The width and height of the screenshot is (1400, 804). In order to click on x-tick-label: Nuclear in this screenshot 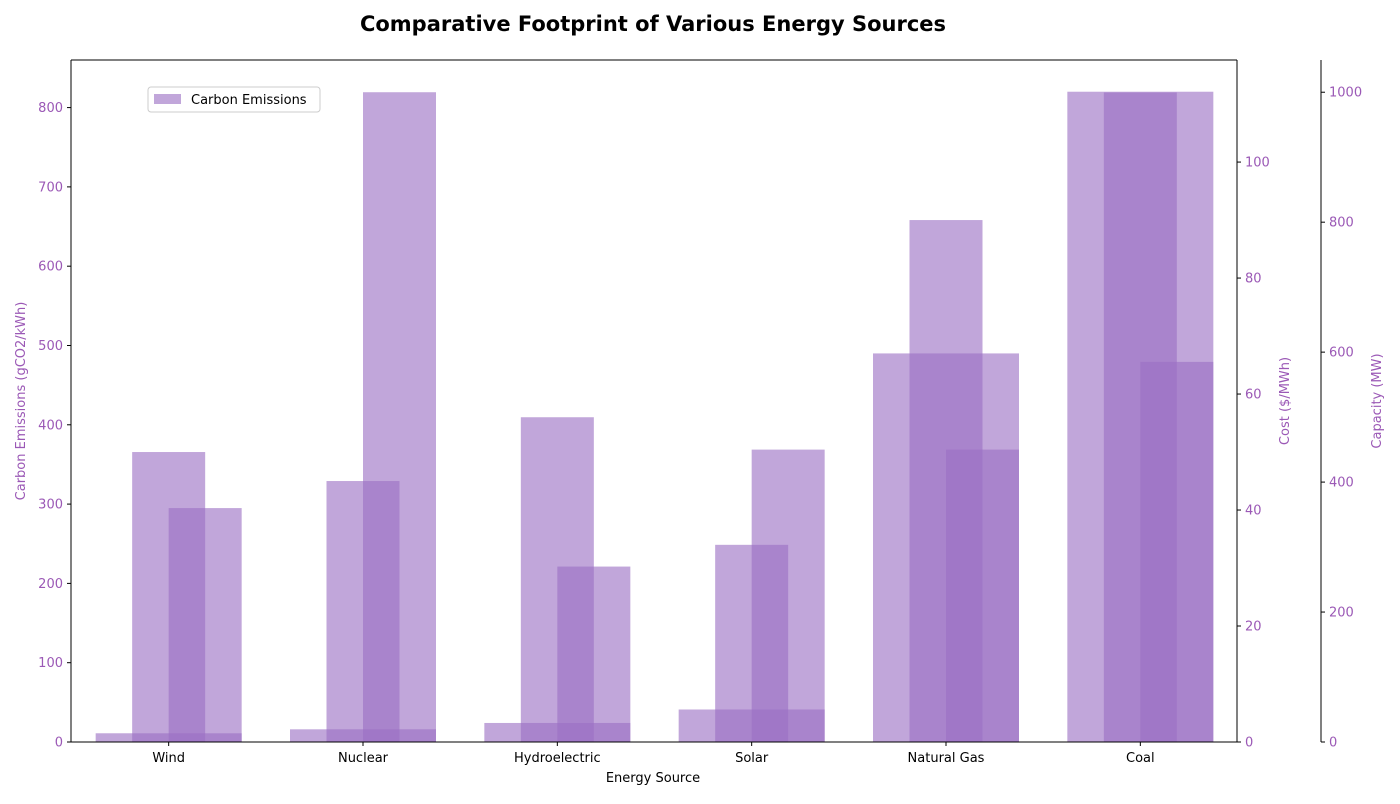, I will do `click(363, 758)`.